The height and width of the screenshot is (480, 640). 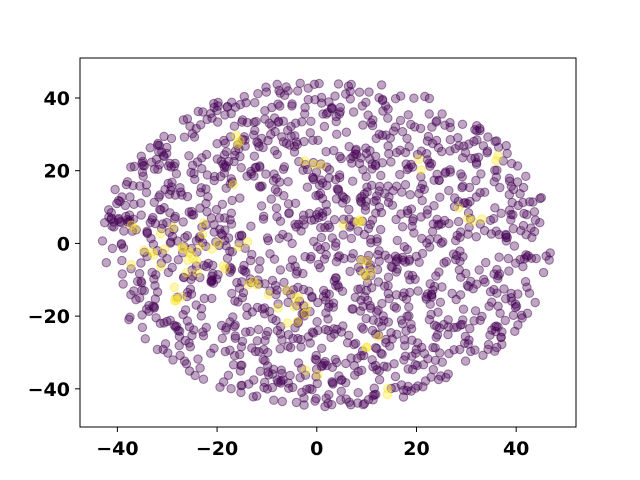 I want to click on y-tick-label: 20, so click(x=57, y=172).